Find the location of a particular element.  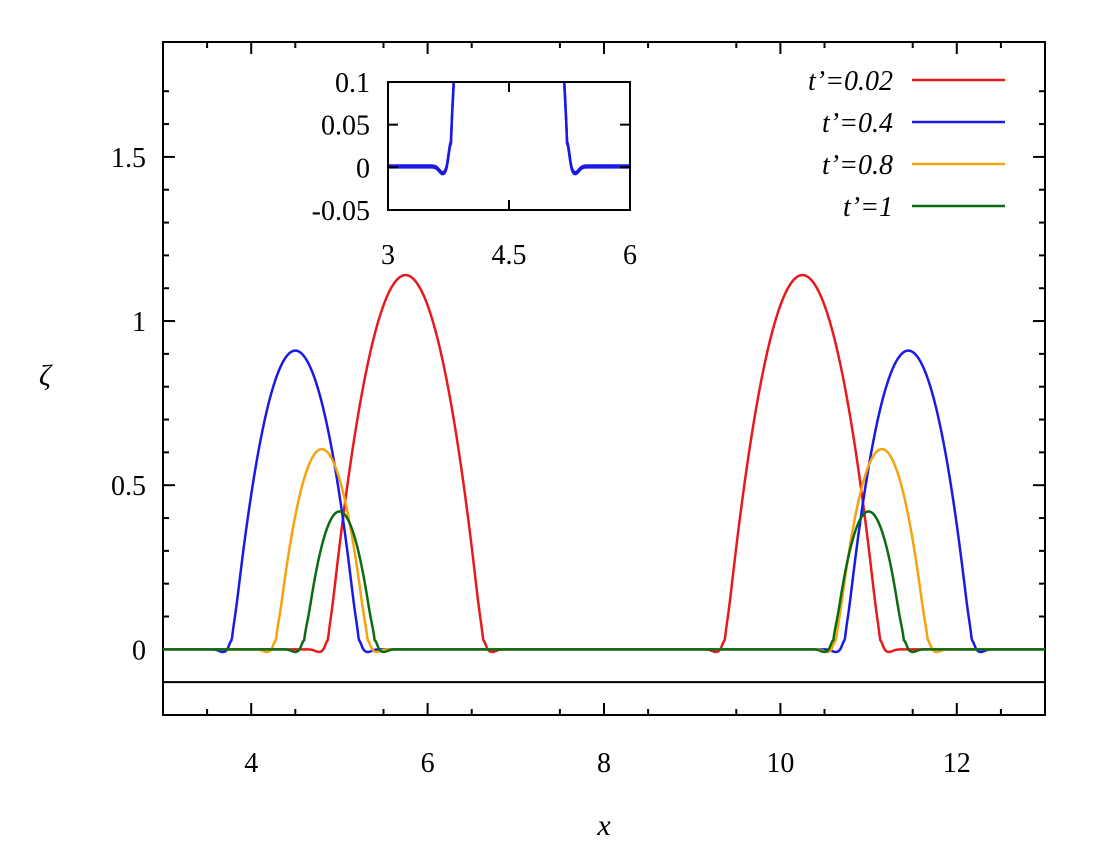

series-line is located at coordinates (604, 582).